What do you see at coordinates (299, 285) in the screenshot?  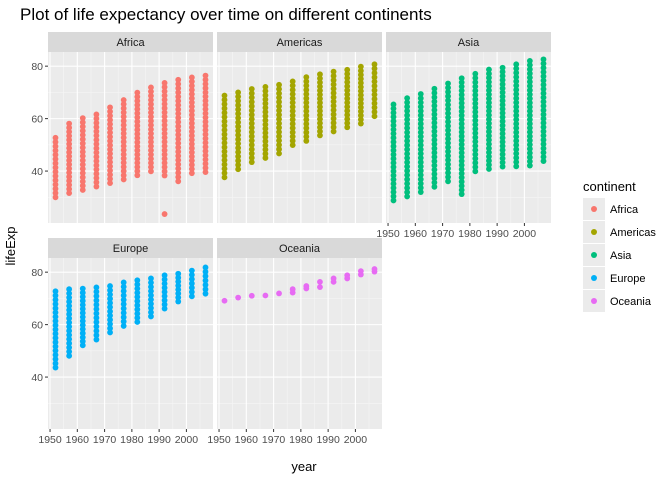 I see `data-points` at bounding box center [299, 285].